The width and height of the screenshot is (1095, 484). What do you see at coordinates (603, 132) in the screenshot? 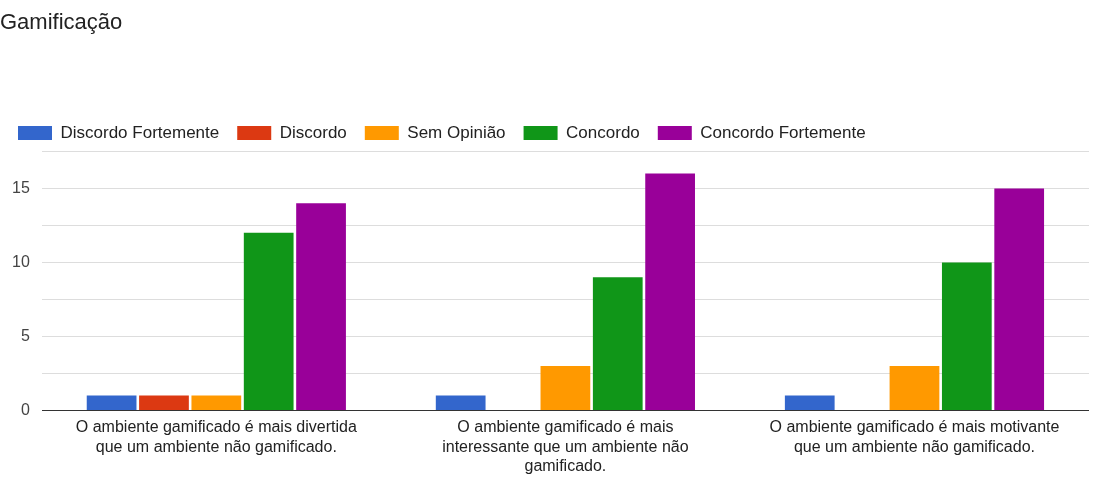
I see `legend-label: Concordo` at bounding box center [603, 132].